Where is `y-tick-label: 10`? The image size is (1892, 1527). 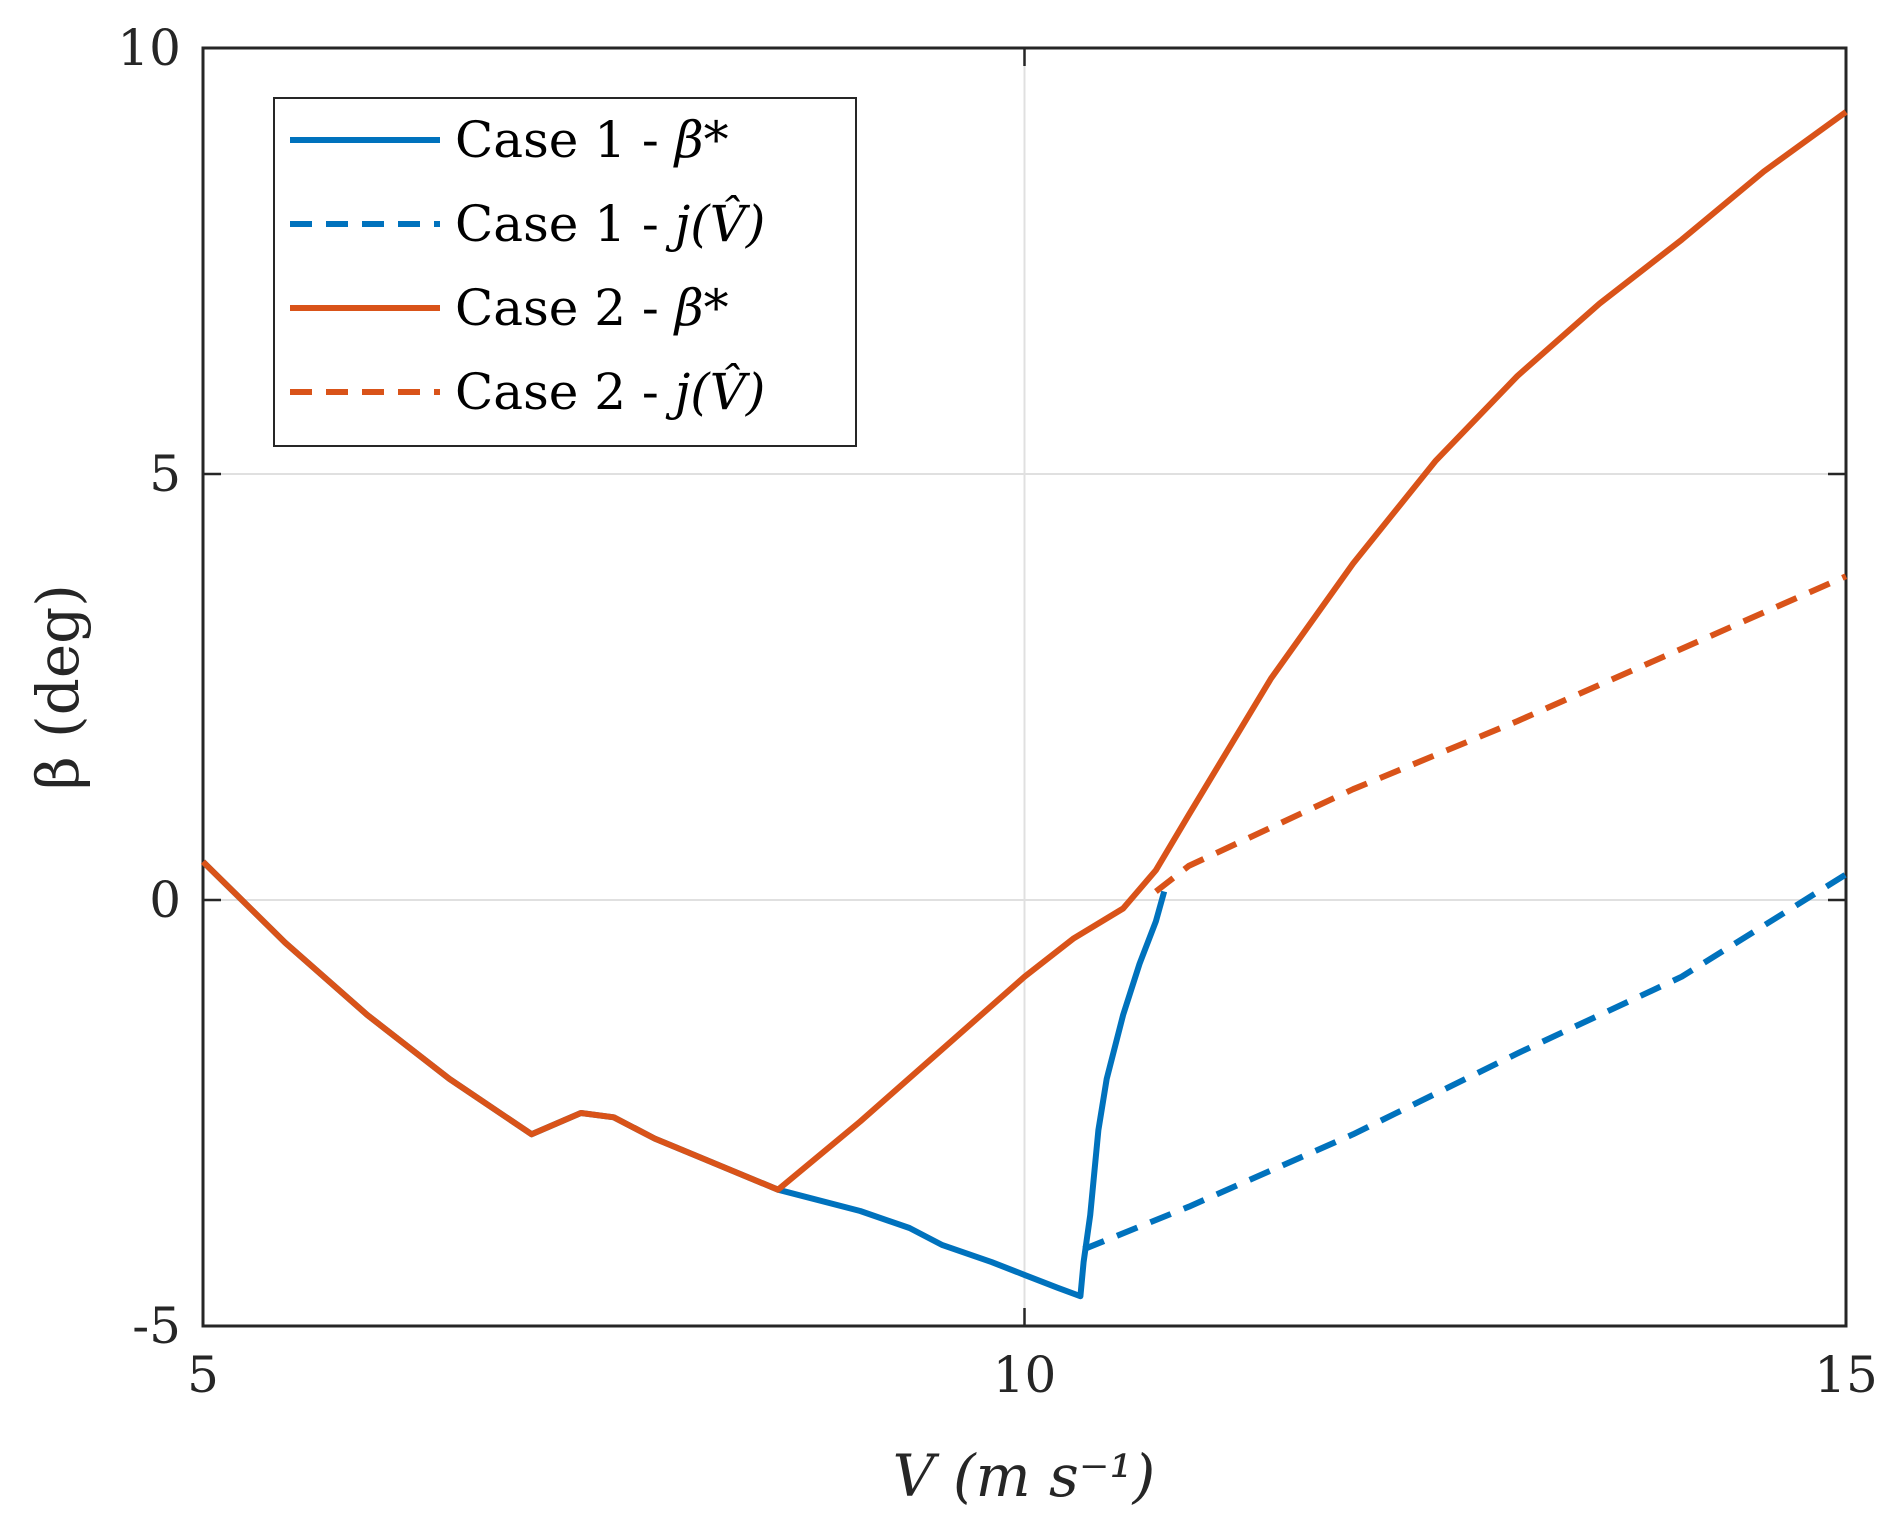
y-tick-label: 10 is located at coordinates (149, 48).